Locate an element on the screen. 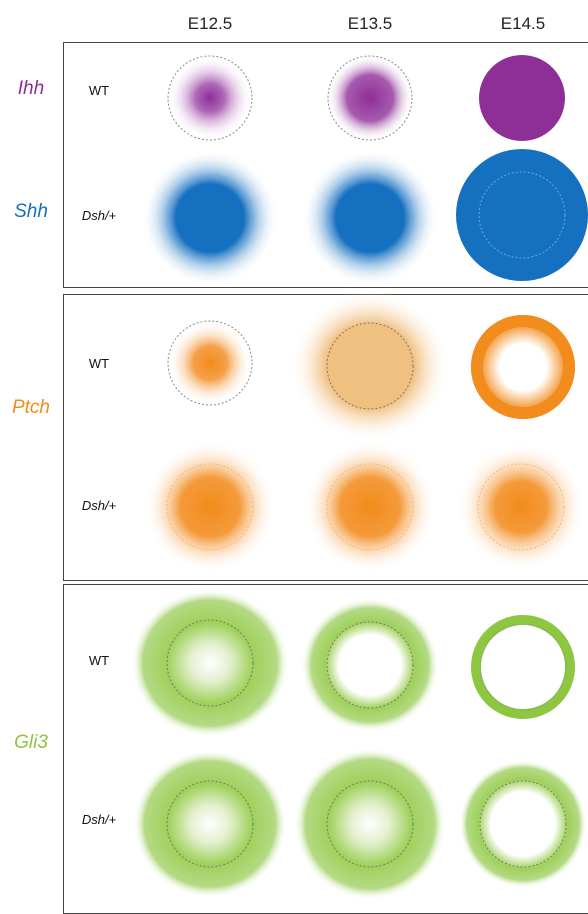 This screenshot has height=914, width=588. genotype-label-ihh-wt: WT is located at coordinates (99, 90).